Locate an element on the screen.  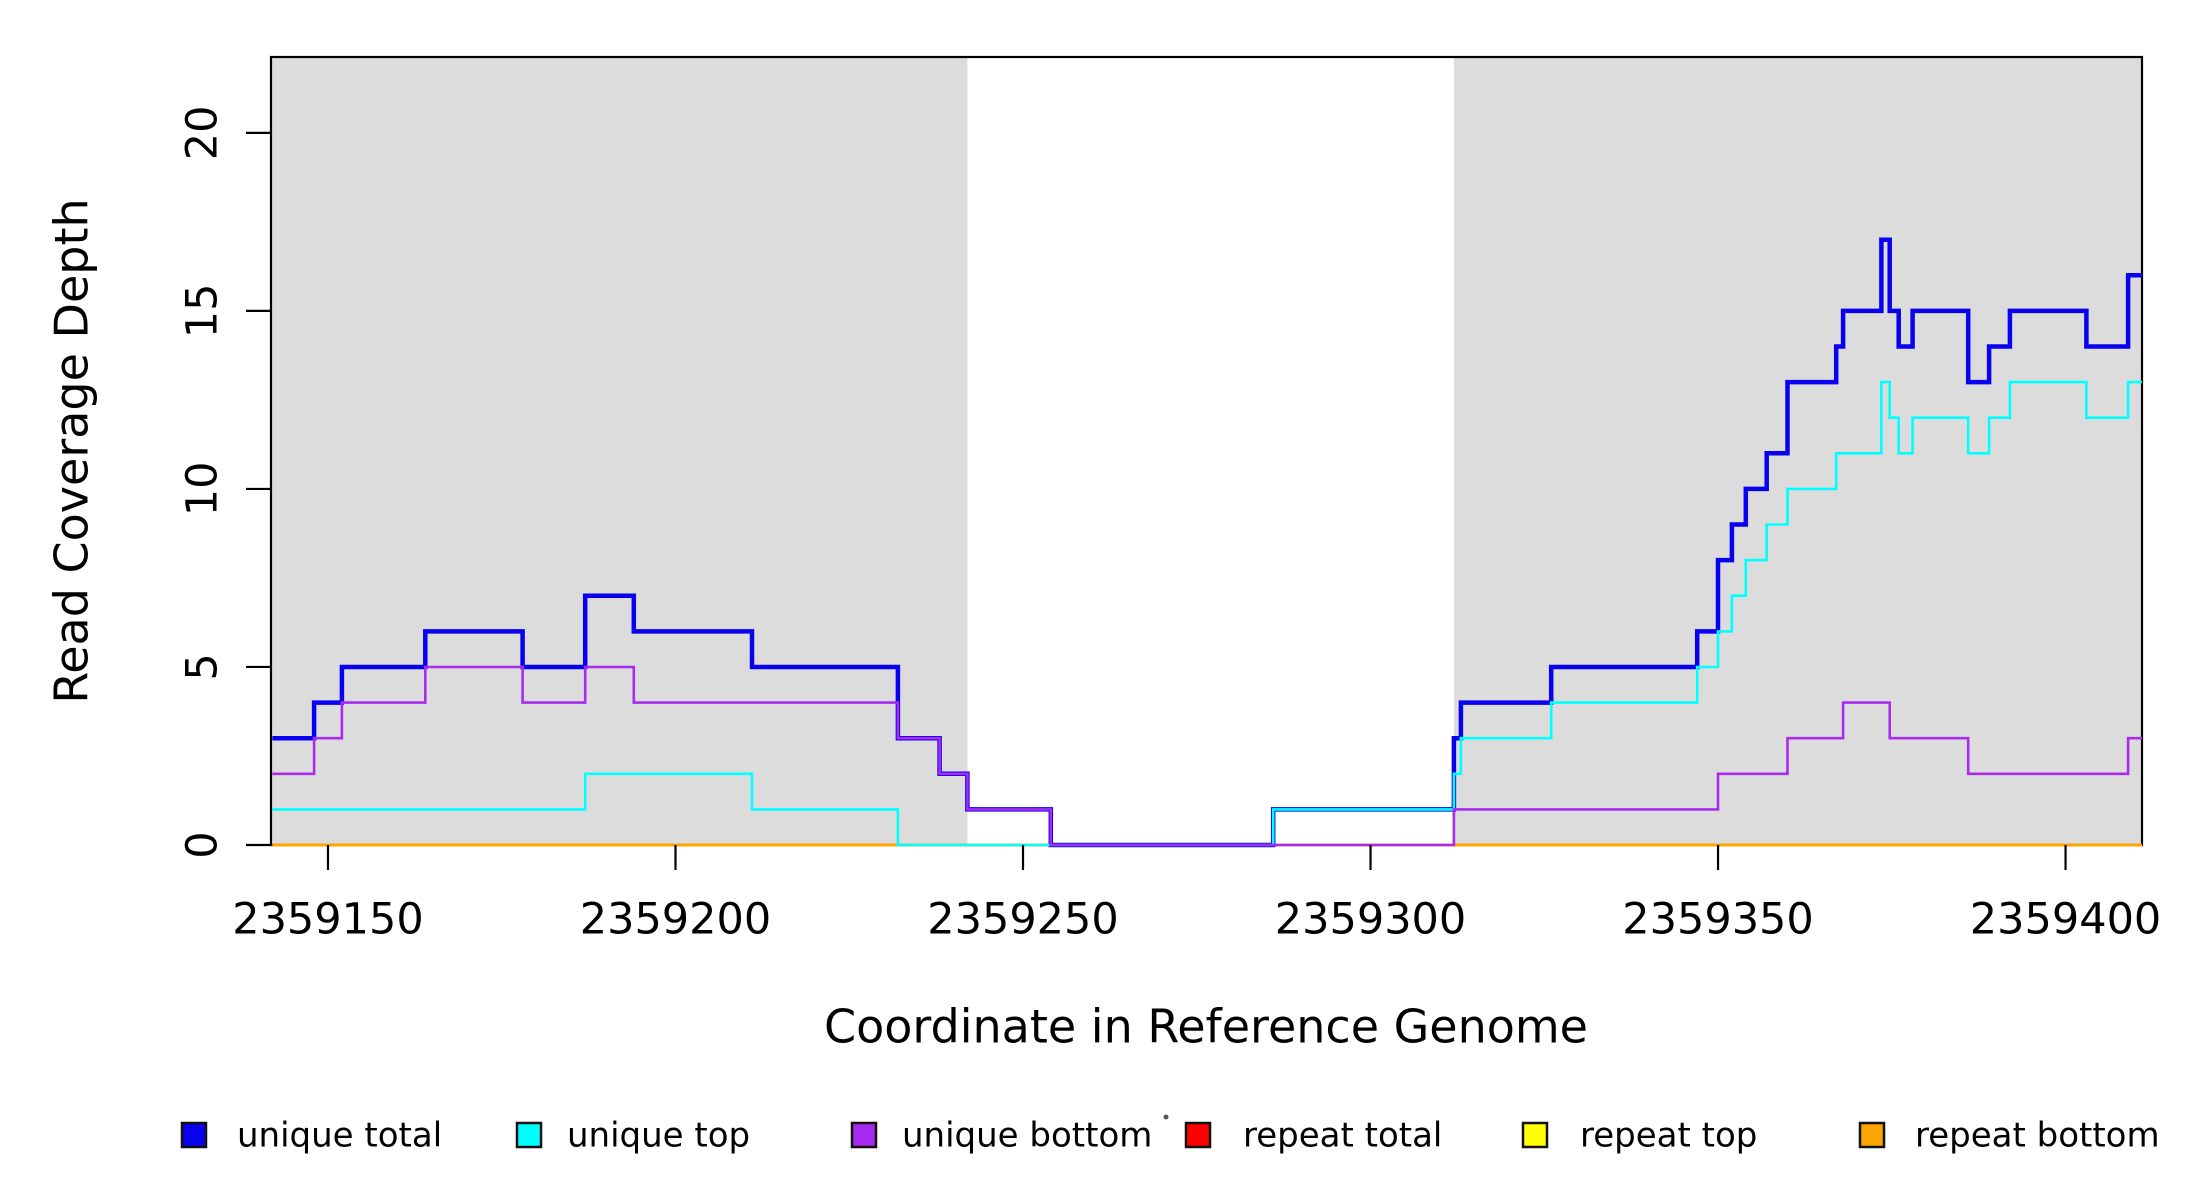
x-tick-label: 2359350 is located at coordinates (1718, 920).